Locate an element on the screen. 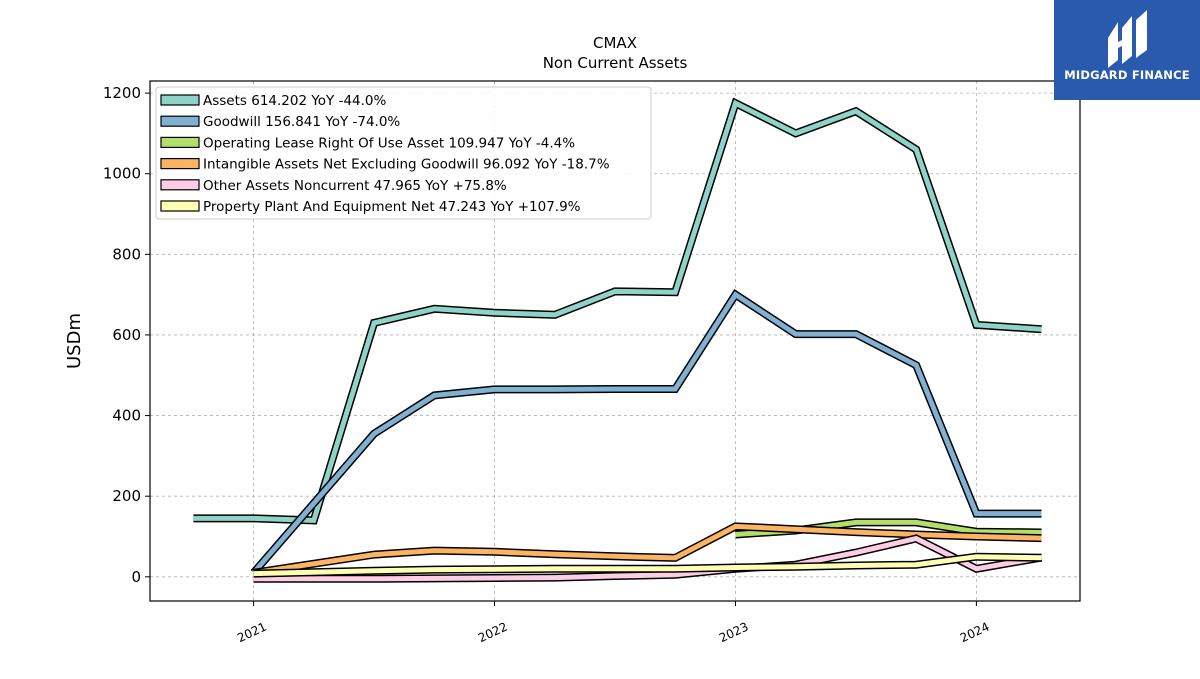  midgard-finance-logo: MIDGARD FINANCE is located at coordinates (1127, 50).